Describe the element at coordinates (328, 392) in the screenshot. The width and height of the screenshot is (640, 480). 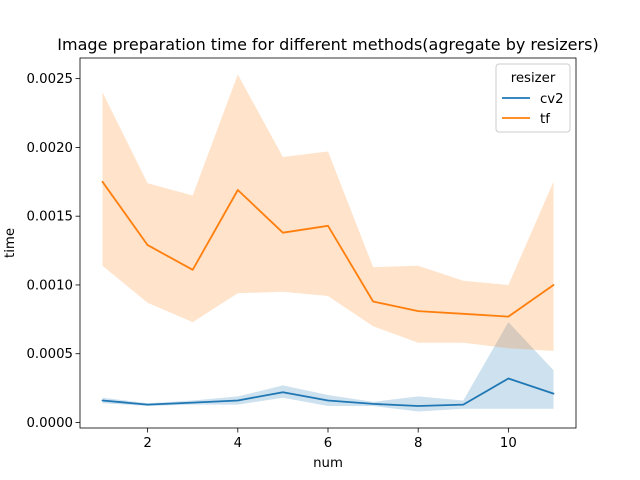
I see `series-line-cv2` at that location.